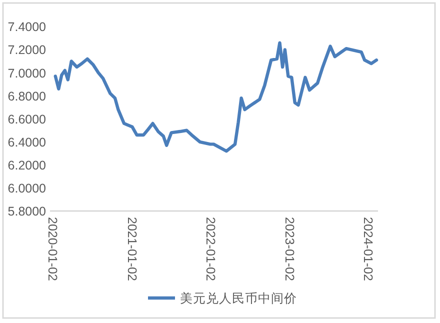 The width and height of the screenshot is (440, 323). What do you see at coordinates (27, 50) in the screenshot?
I see `y-tick-label: 7.2000` at bounding box center [27, 50].